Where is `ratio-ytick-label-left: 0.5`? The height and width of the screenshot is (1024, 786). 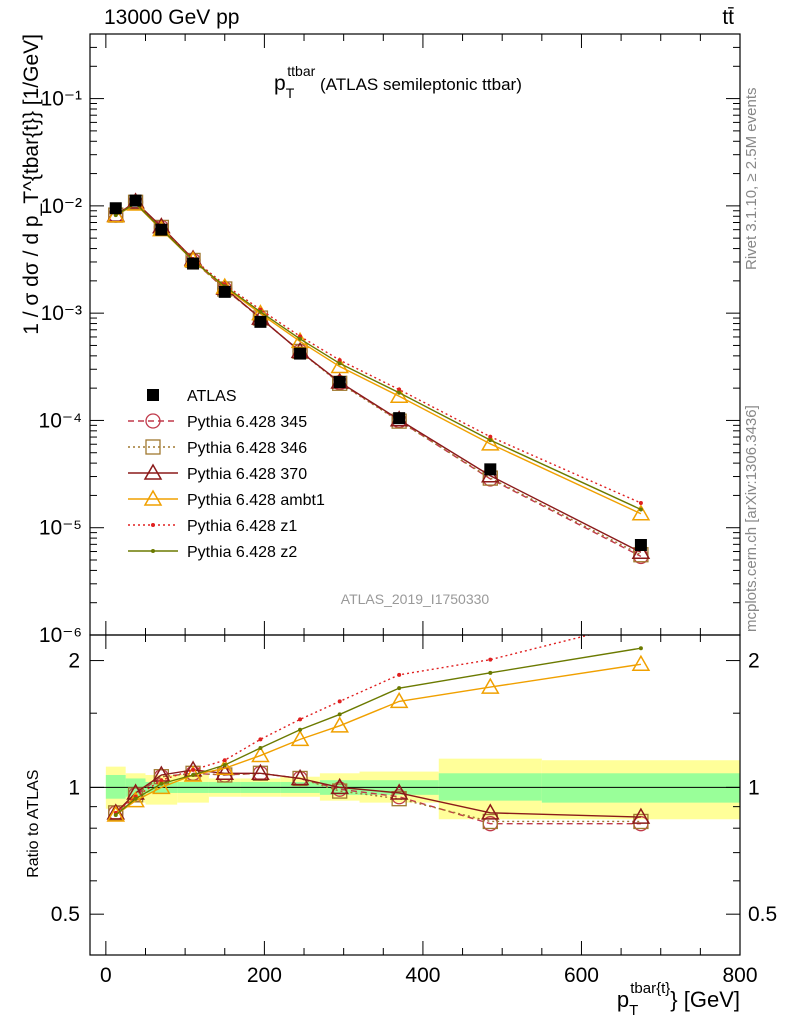 ratio-ytick-label-left: 0.5 is located at coordinates (65, 914).